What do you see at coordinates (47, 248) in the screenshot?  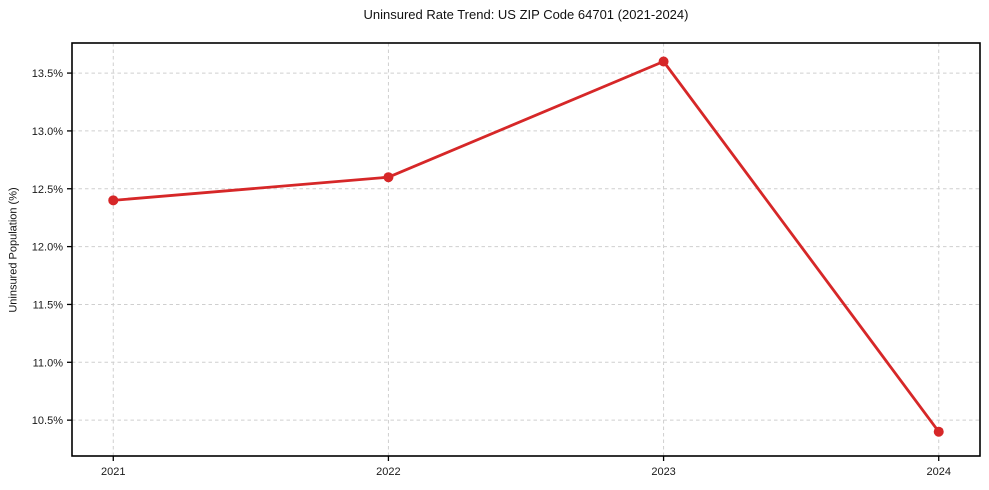 I see `y-tick-label: 12.0%` at bounding box center [47, 248].